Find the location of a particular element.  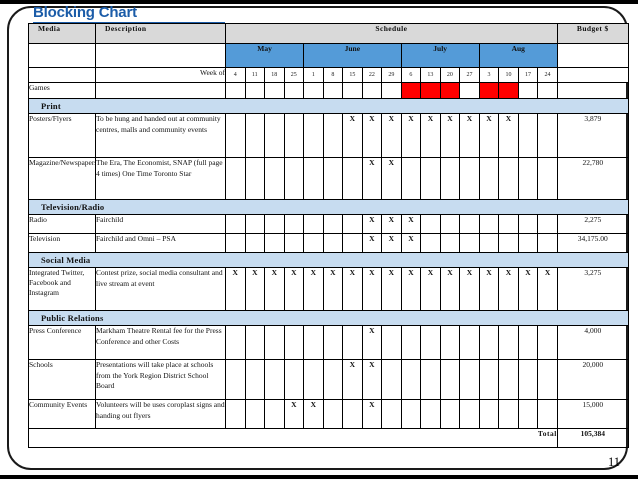

section-row: Print is located at coordinates (328, 106).